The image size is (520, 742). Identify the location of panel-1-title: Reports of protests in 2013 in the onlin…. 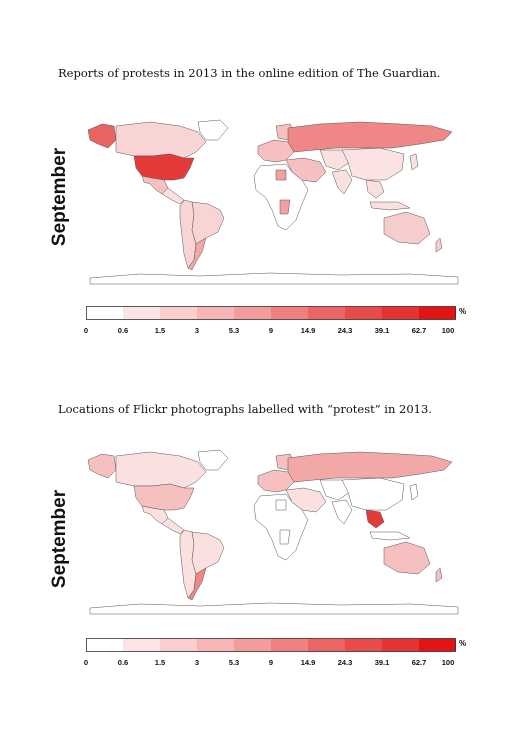
(249, 73).